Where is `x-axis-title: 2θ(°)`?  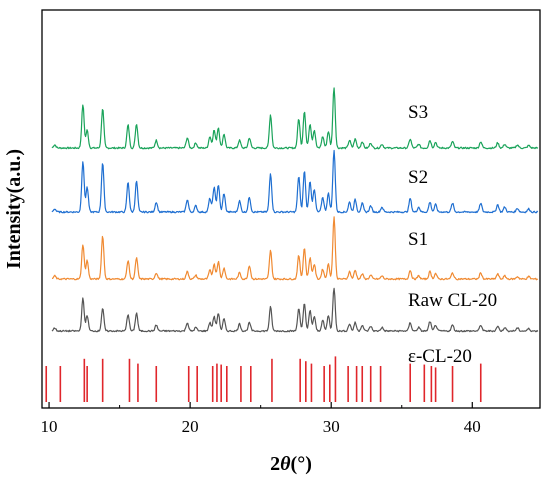 x-axis-title: 2θ(°) is located at coordinates (291, 464).